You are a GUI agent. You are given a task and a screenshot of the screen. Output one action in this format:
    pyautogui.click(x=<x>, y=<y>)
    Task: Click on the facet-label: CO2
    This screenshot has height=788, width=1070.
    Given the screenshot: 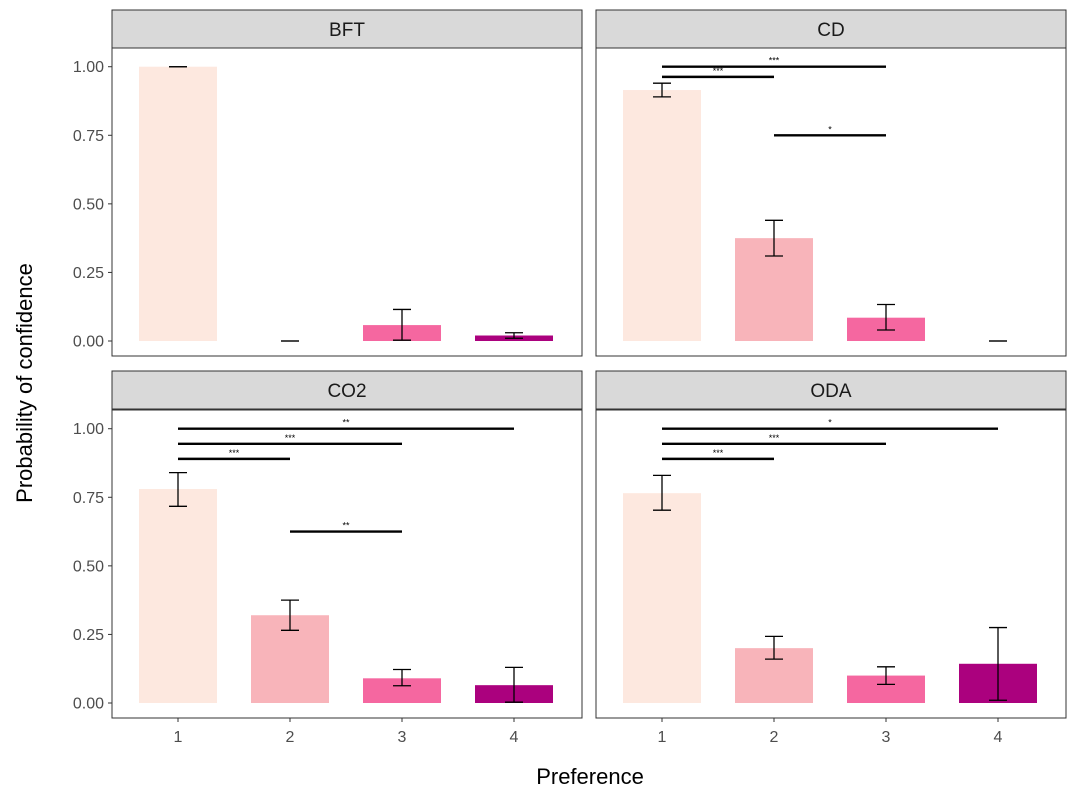 What is the action you would take?
    pyautogui.click(x=346, y=391)
    